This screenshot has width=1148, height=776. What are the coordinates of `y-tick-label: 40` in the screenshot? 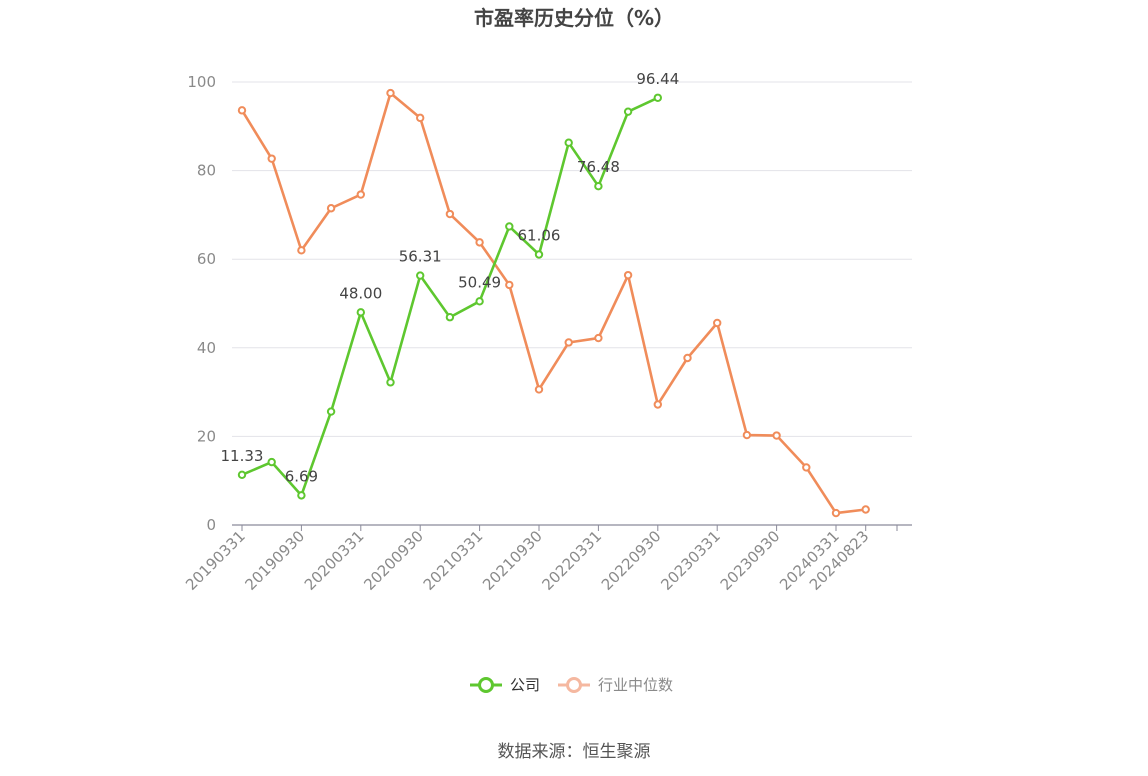 It's located at (206, 348).